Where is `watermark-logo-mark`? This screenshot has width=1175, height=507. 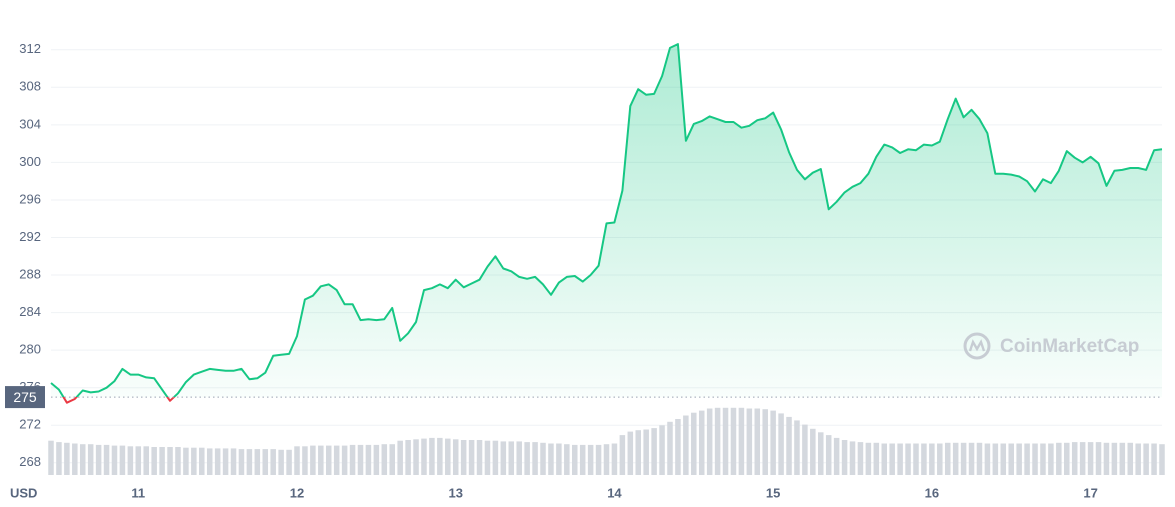
watermark-logo-mark is located at coordinates (977, 345).